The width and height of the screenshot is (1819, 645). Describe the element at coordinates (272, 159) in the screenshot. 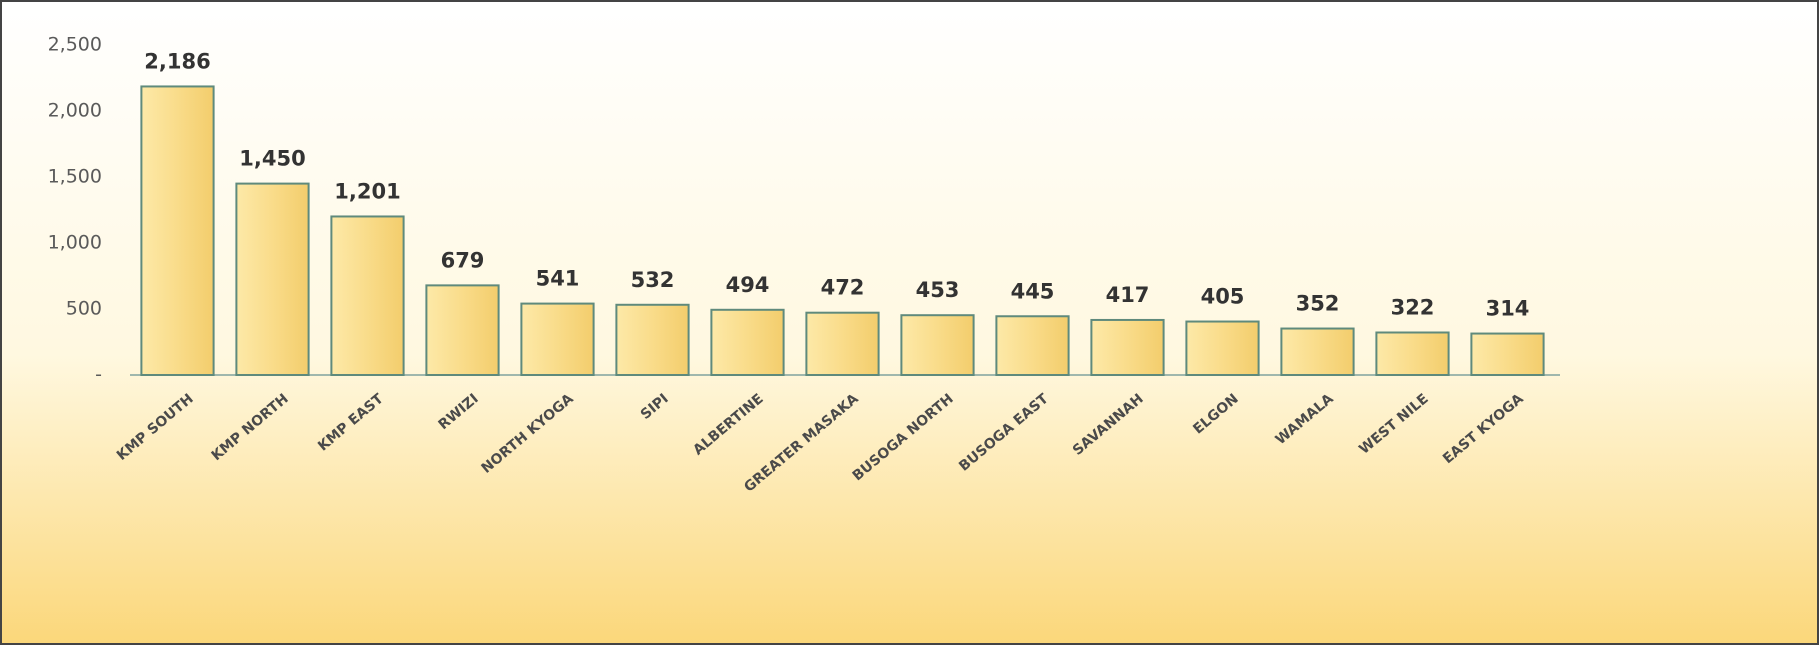

I see `value-label: 1,450` at that location.